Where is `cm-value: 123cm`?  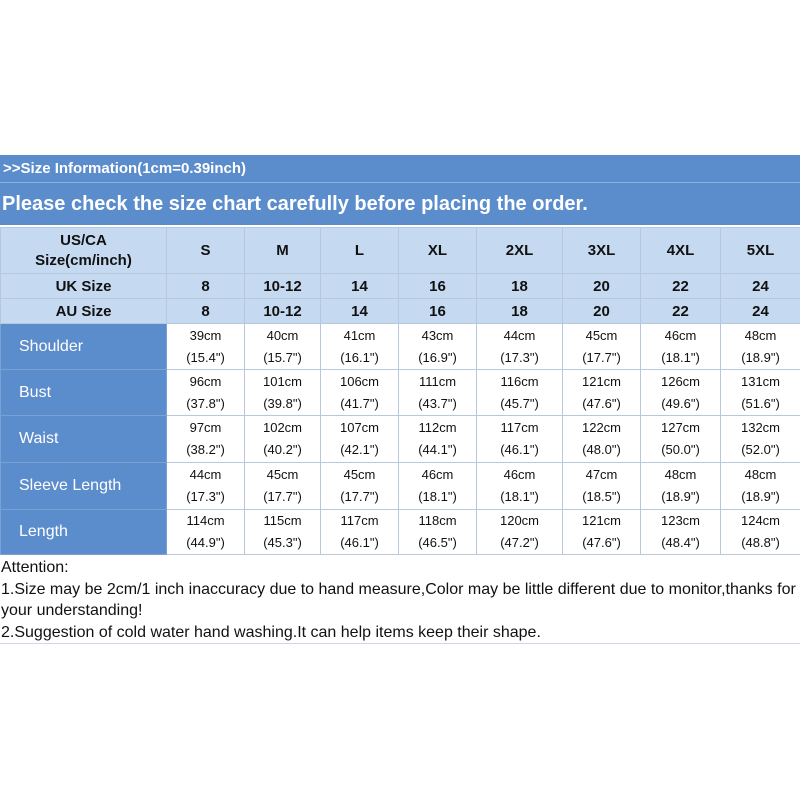 cm-value: 123cm is located at coordinates (680, 520).